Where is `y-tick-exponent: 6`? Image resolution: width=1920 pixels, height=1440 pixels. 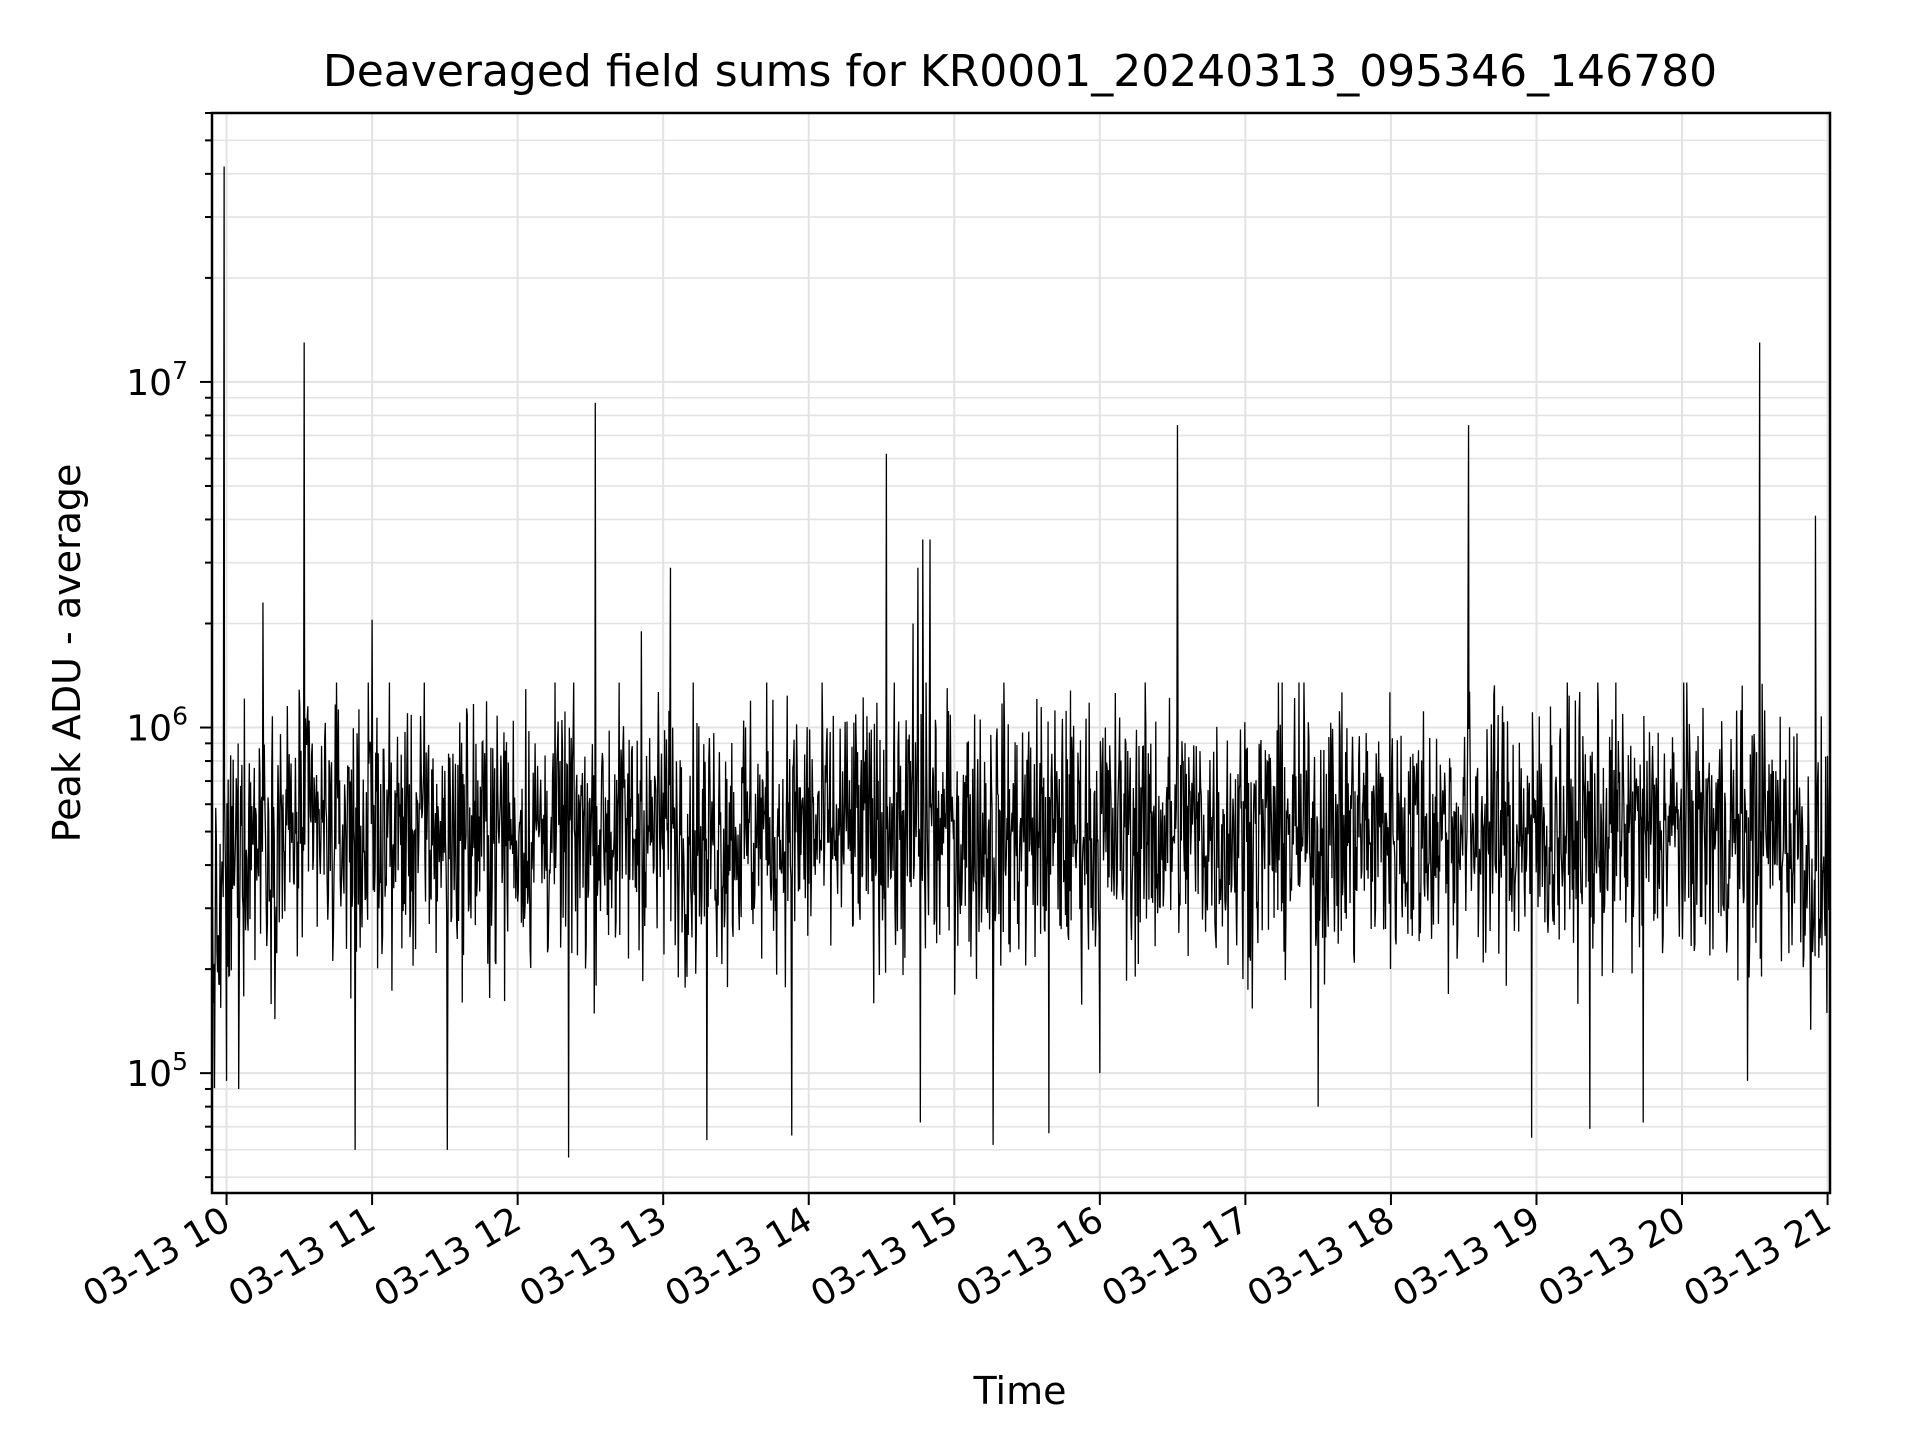 y-tick-exponent: 6 is located at coordinates (180, 716).